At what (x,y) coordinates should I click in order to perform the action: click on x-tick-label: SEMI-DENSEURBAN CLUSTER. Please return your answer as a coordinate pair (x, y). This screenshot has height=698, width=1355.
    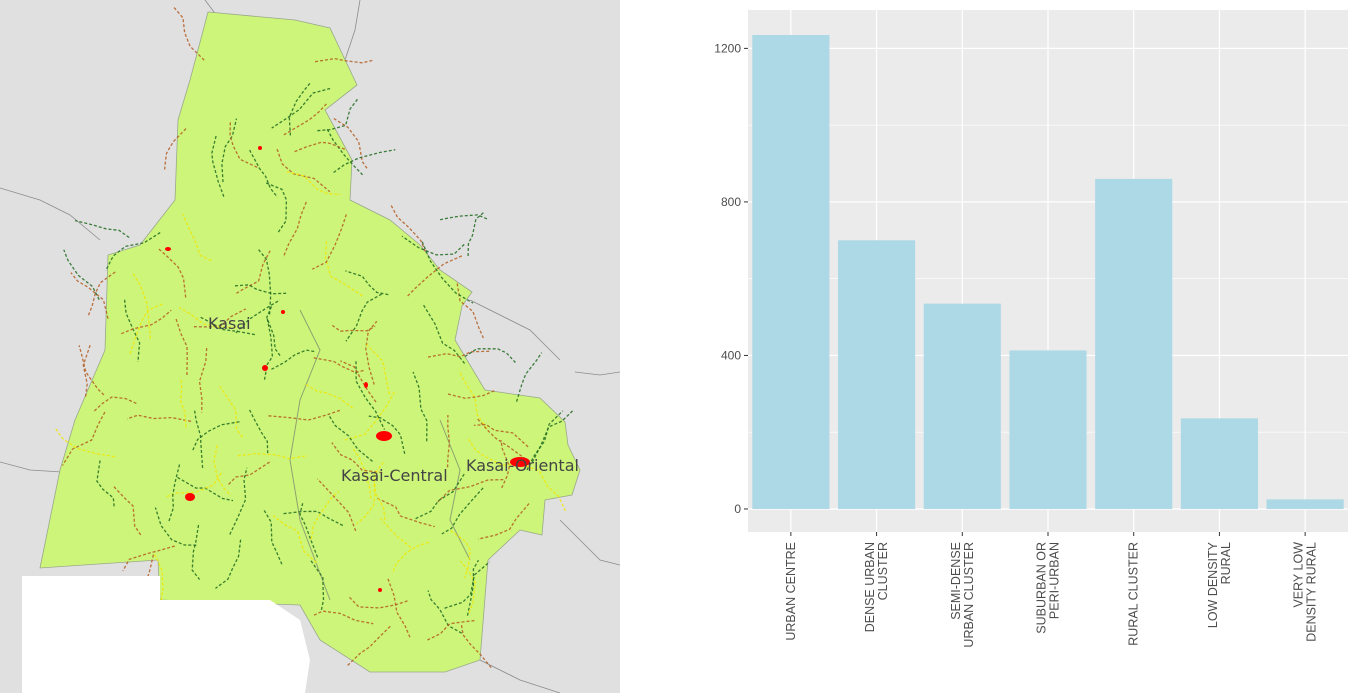
    Looking at the image, I should click on (962, 595).